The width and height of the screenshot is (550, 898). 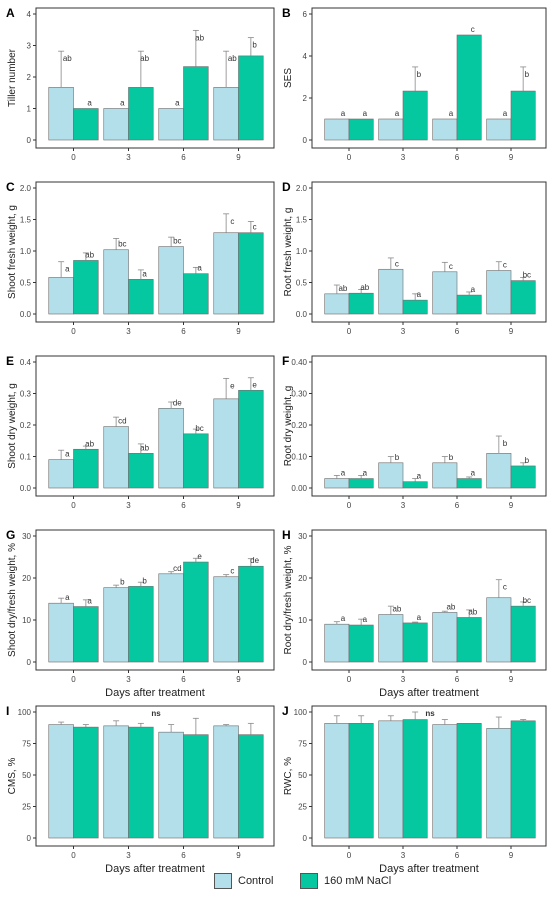 I want to click on ytick-label: 20, so click(x=26, y=578).